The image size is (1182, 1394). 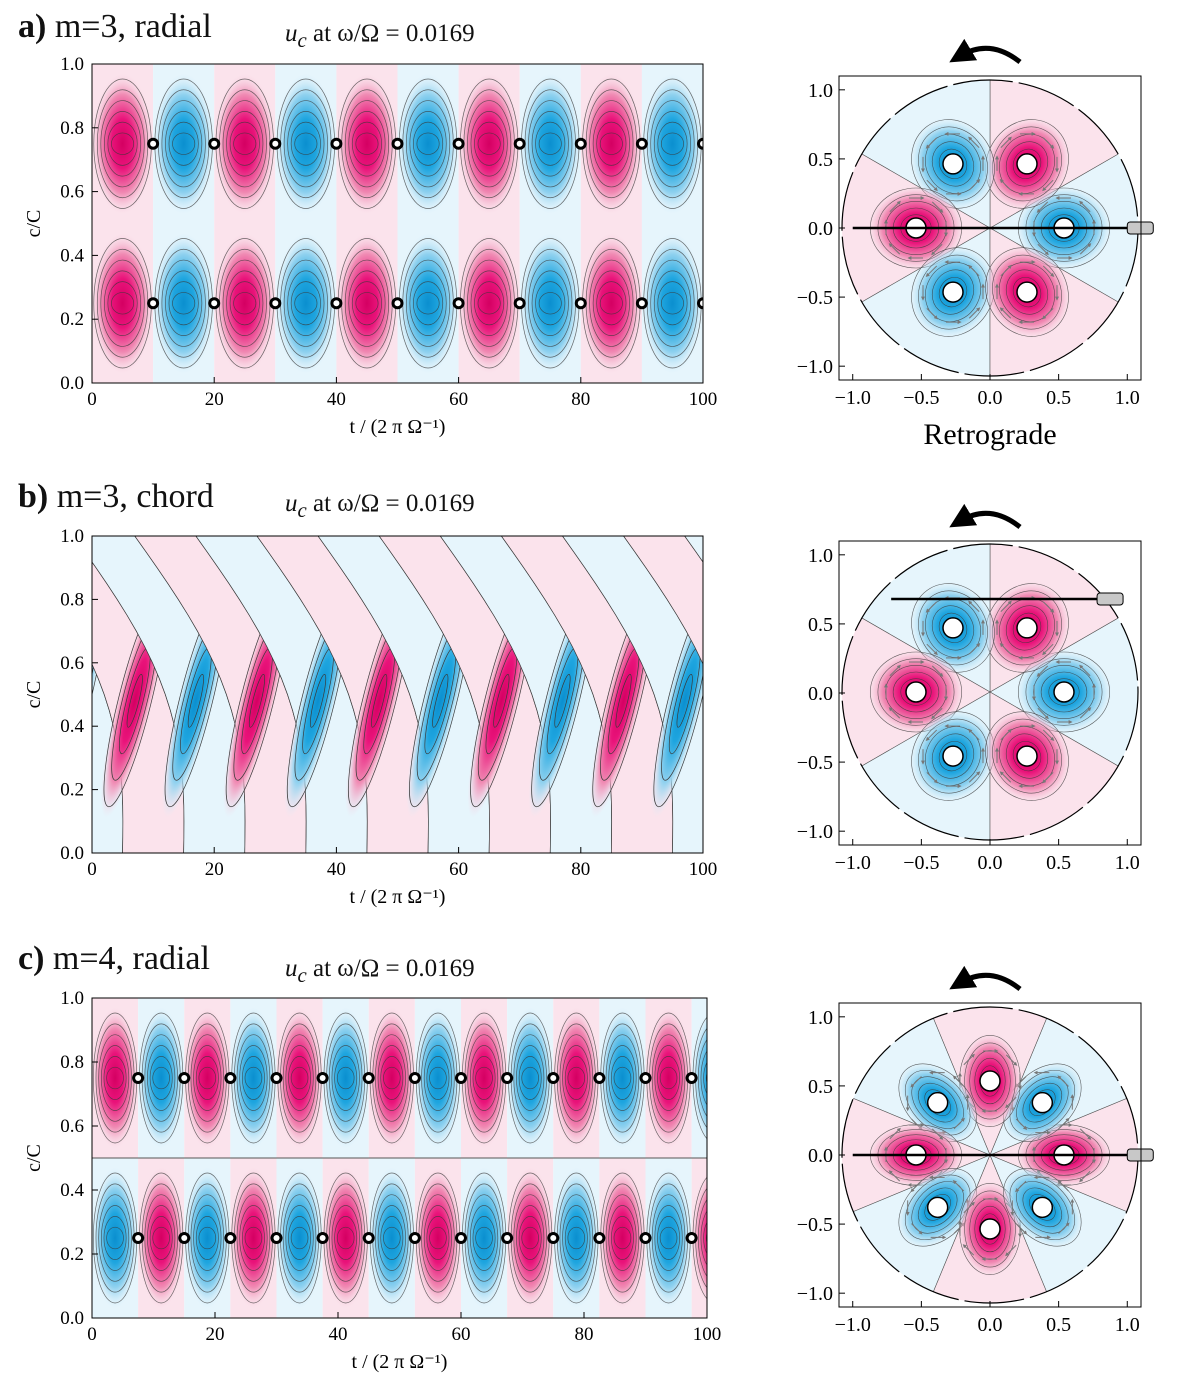 What do you see at coordinates (0, 694) in the screenshot?
I see `stripe` at bounding box center [0, 694].